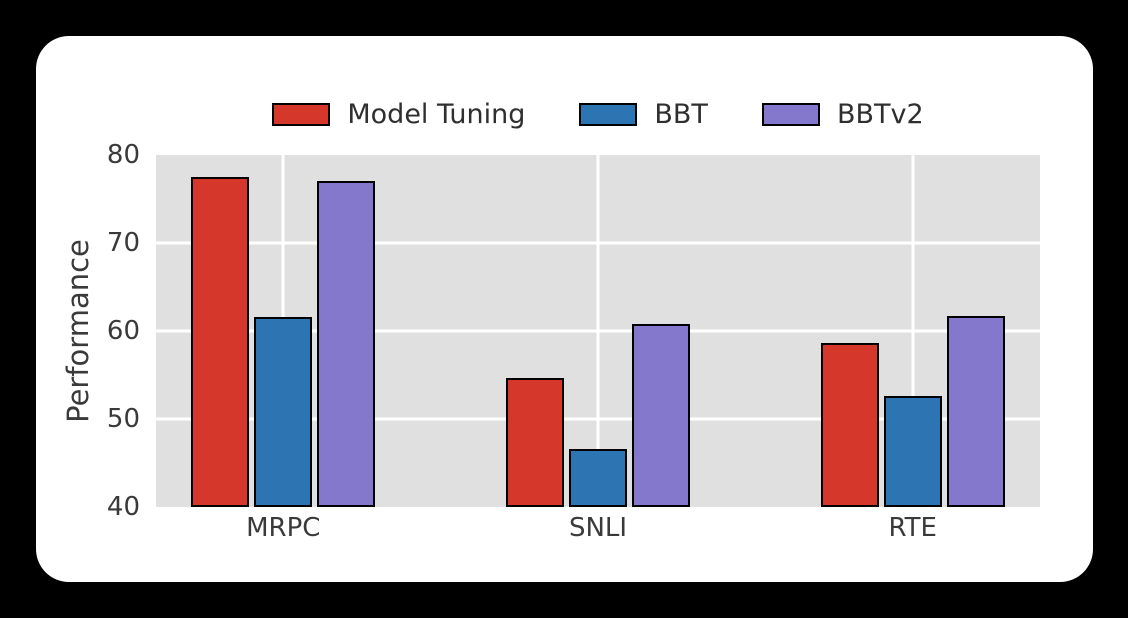  I want to click on bar-rte-bbtv2, so click(975, 411).